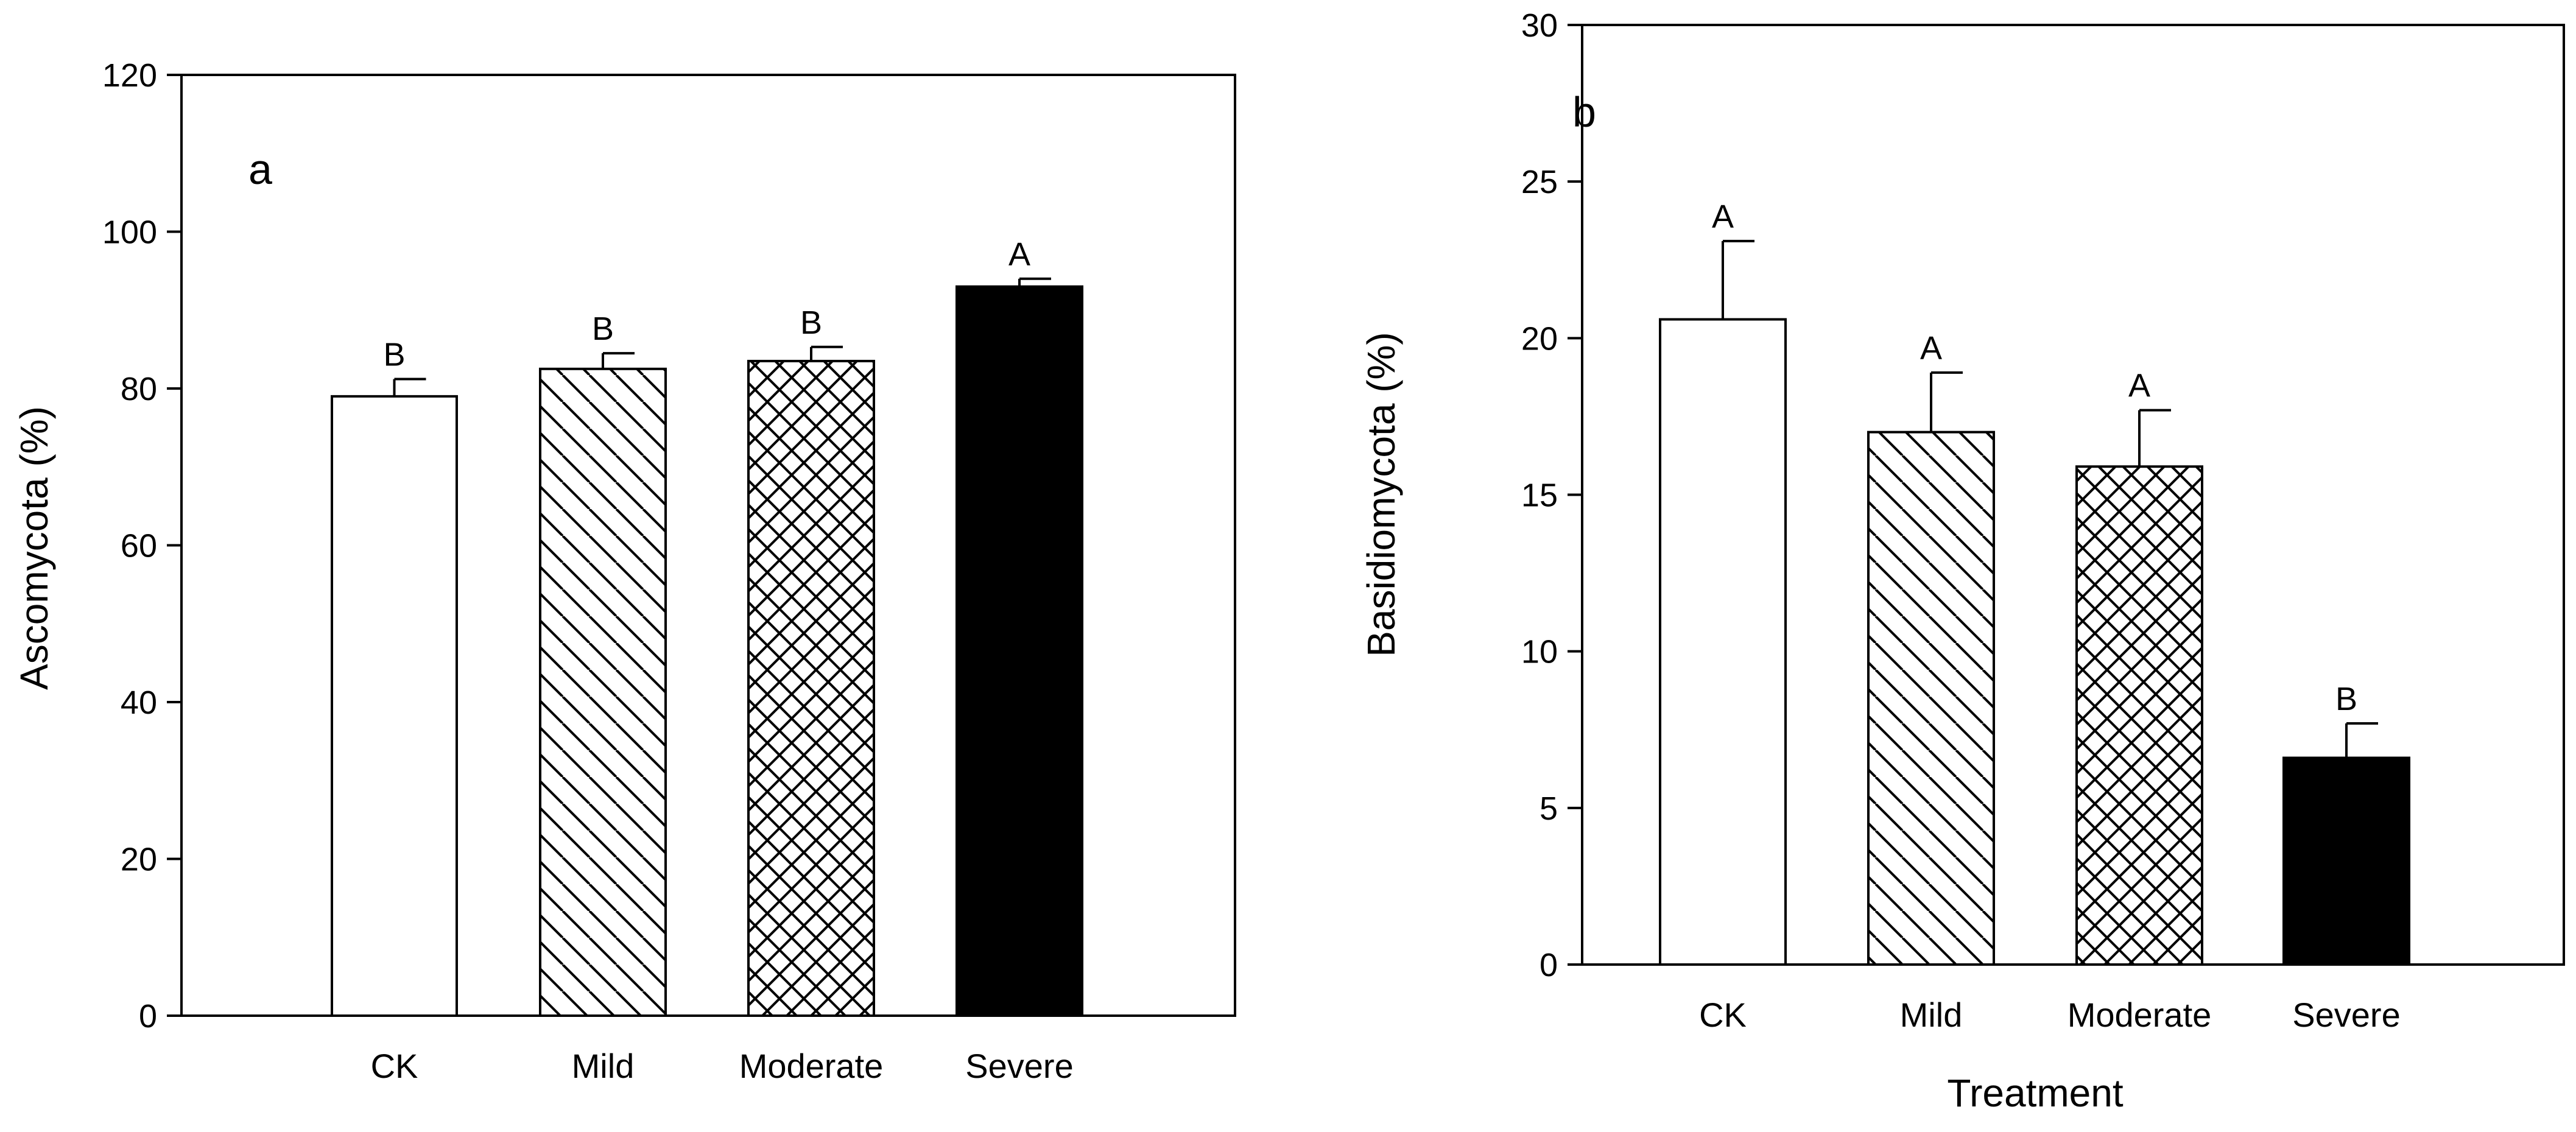  Describe the element at coordinates (129, 232) in the screenshot. I see `y-tick-label: 100` at that location.